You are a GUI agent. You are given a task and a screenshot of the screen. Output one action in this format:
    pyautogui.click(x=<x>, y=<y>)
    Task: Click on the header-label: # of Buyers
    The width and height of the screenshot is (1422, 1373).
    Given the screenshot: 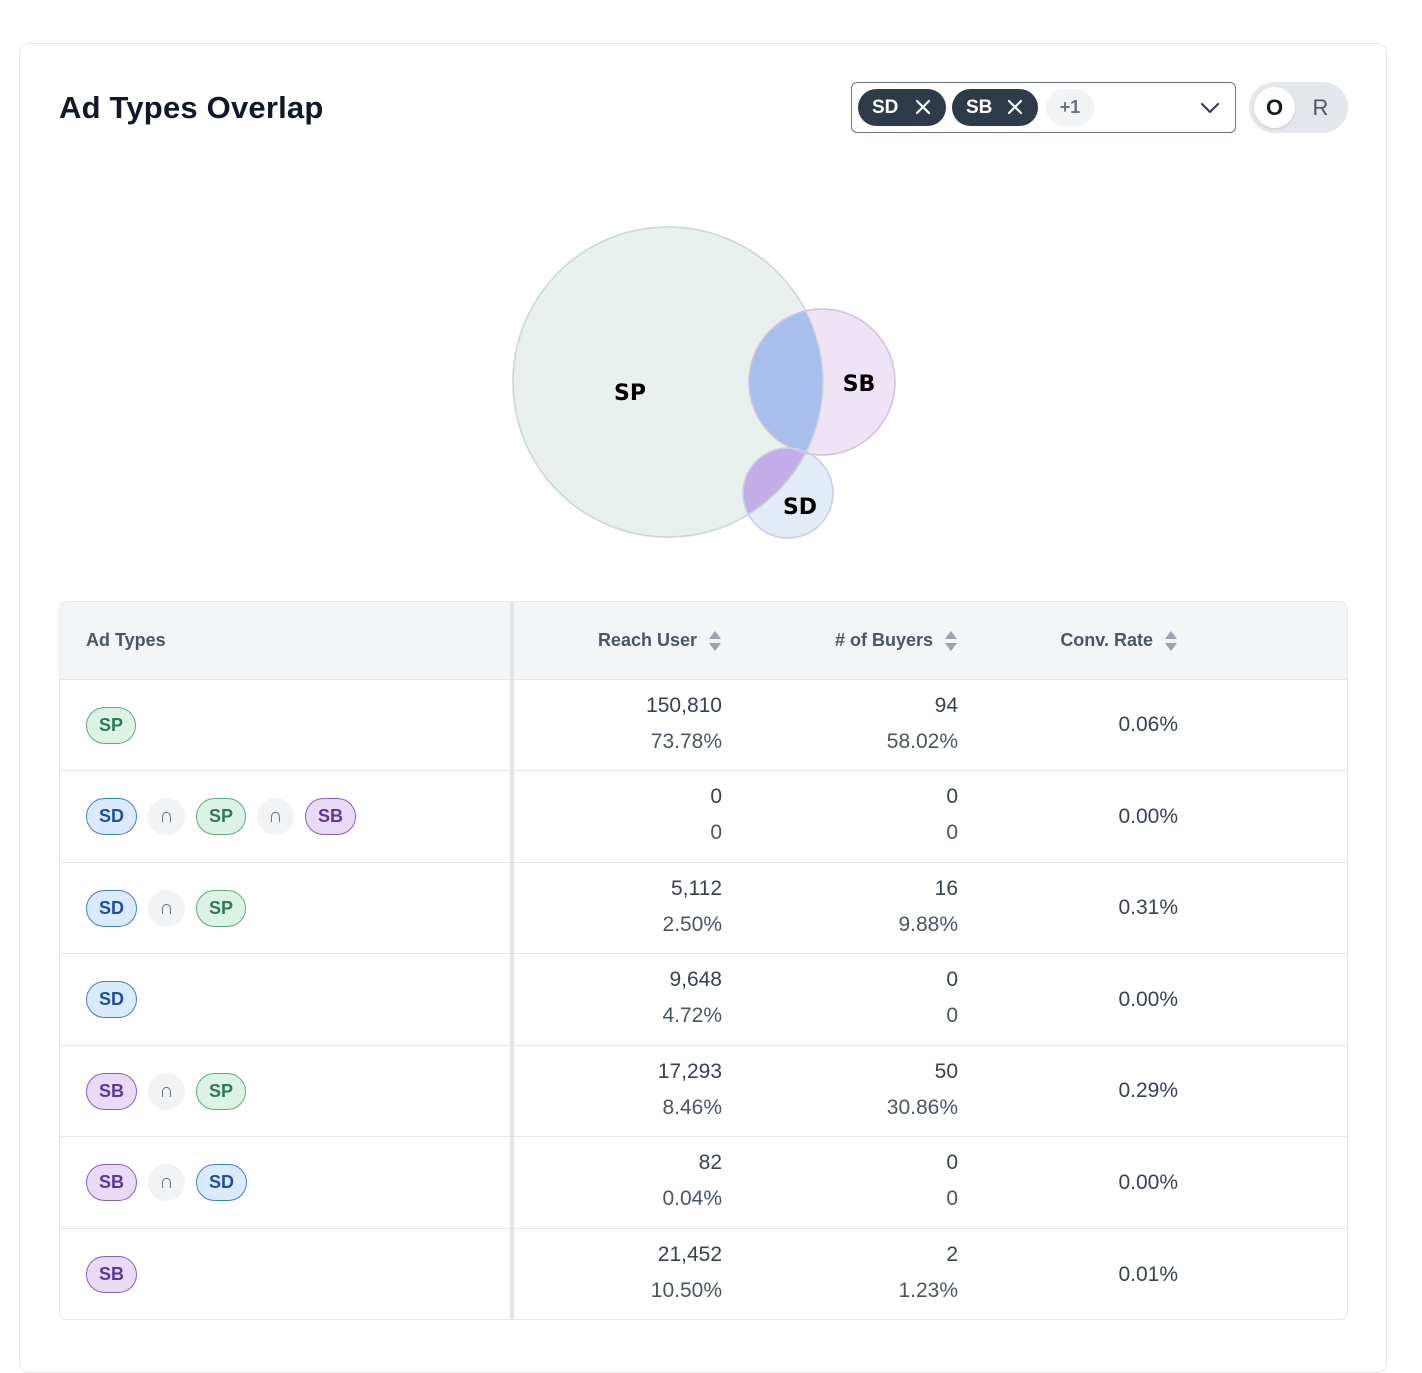 What is the action you would take?
    pyautogui.click(x=883, y=640)
    